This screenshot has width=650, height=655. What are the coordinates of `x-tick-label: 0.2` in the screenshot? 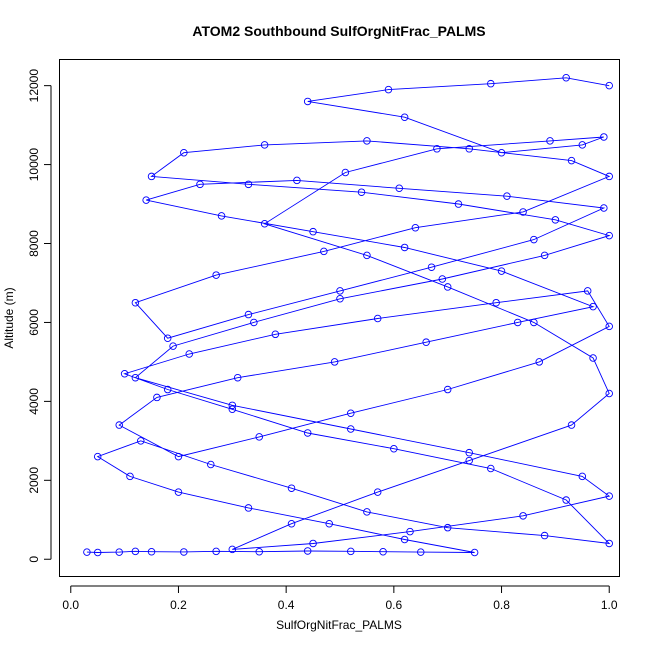 It's located at (178, 605).